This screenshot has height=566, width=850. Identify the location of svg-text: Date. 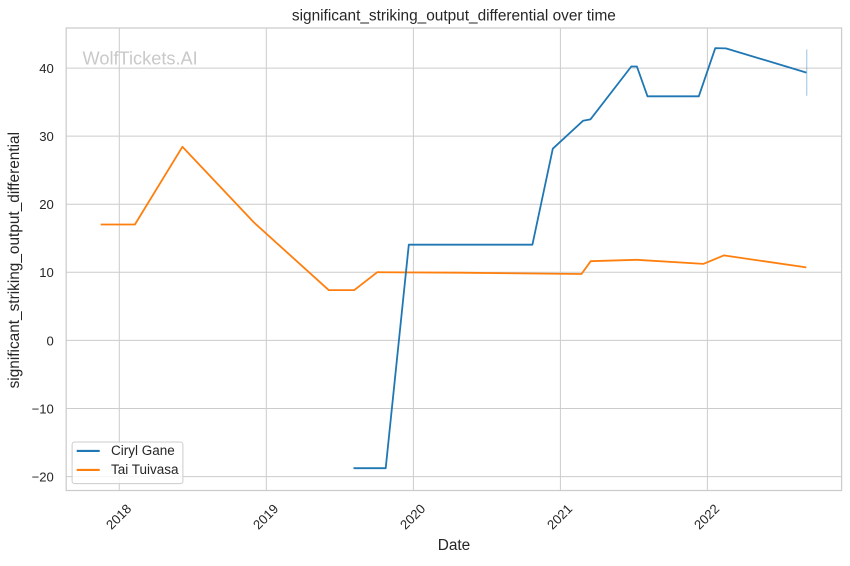
(454, 545).